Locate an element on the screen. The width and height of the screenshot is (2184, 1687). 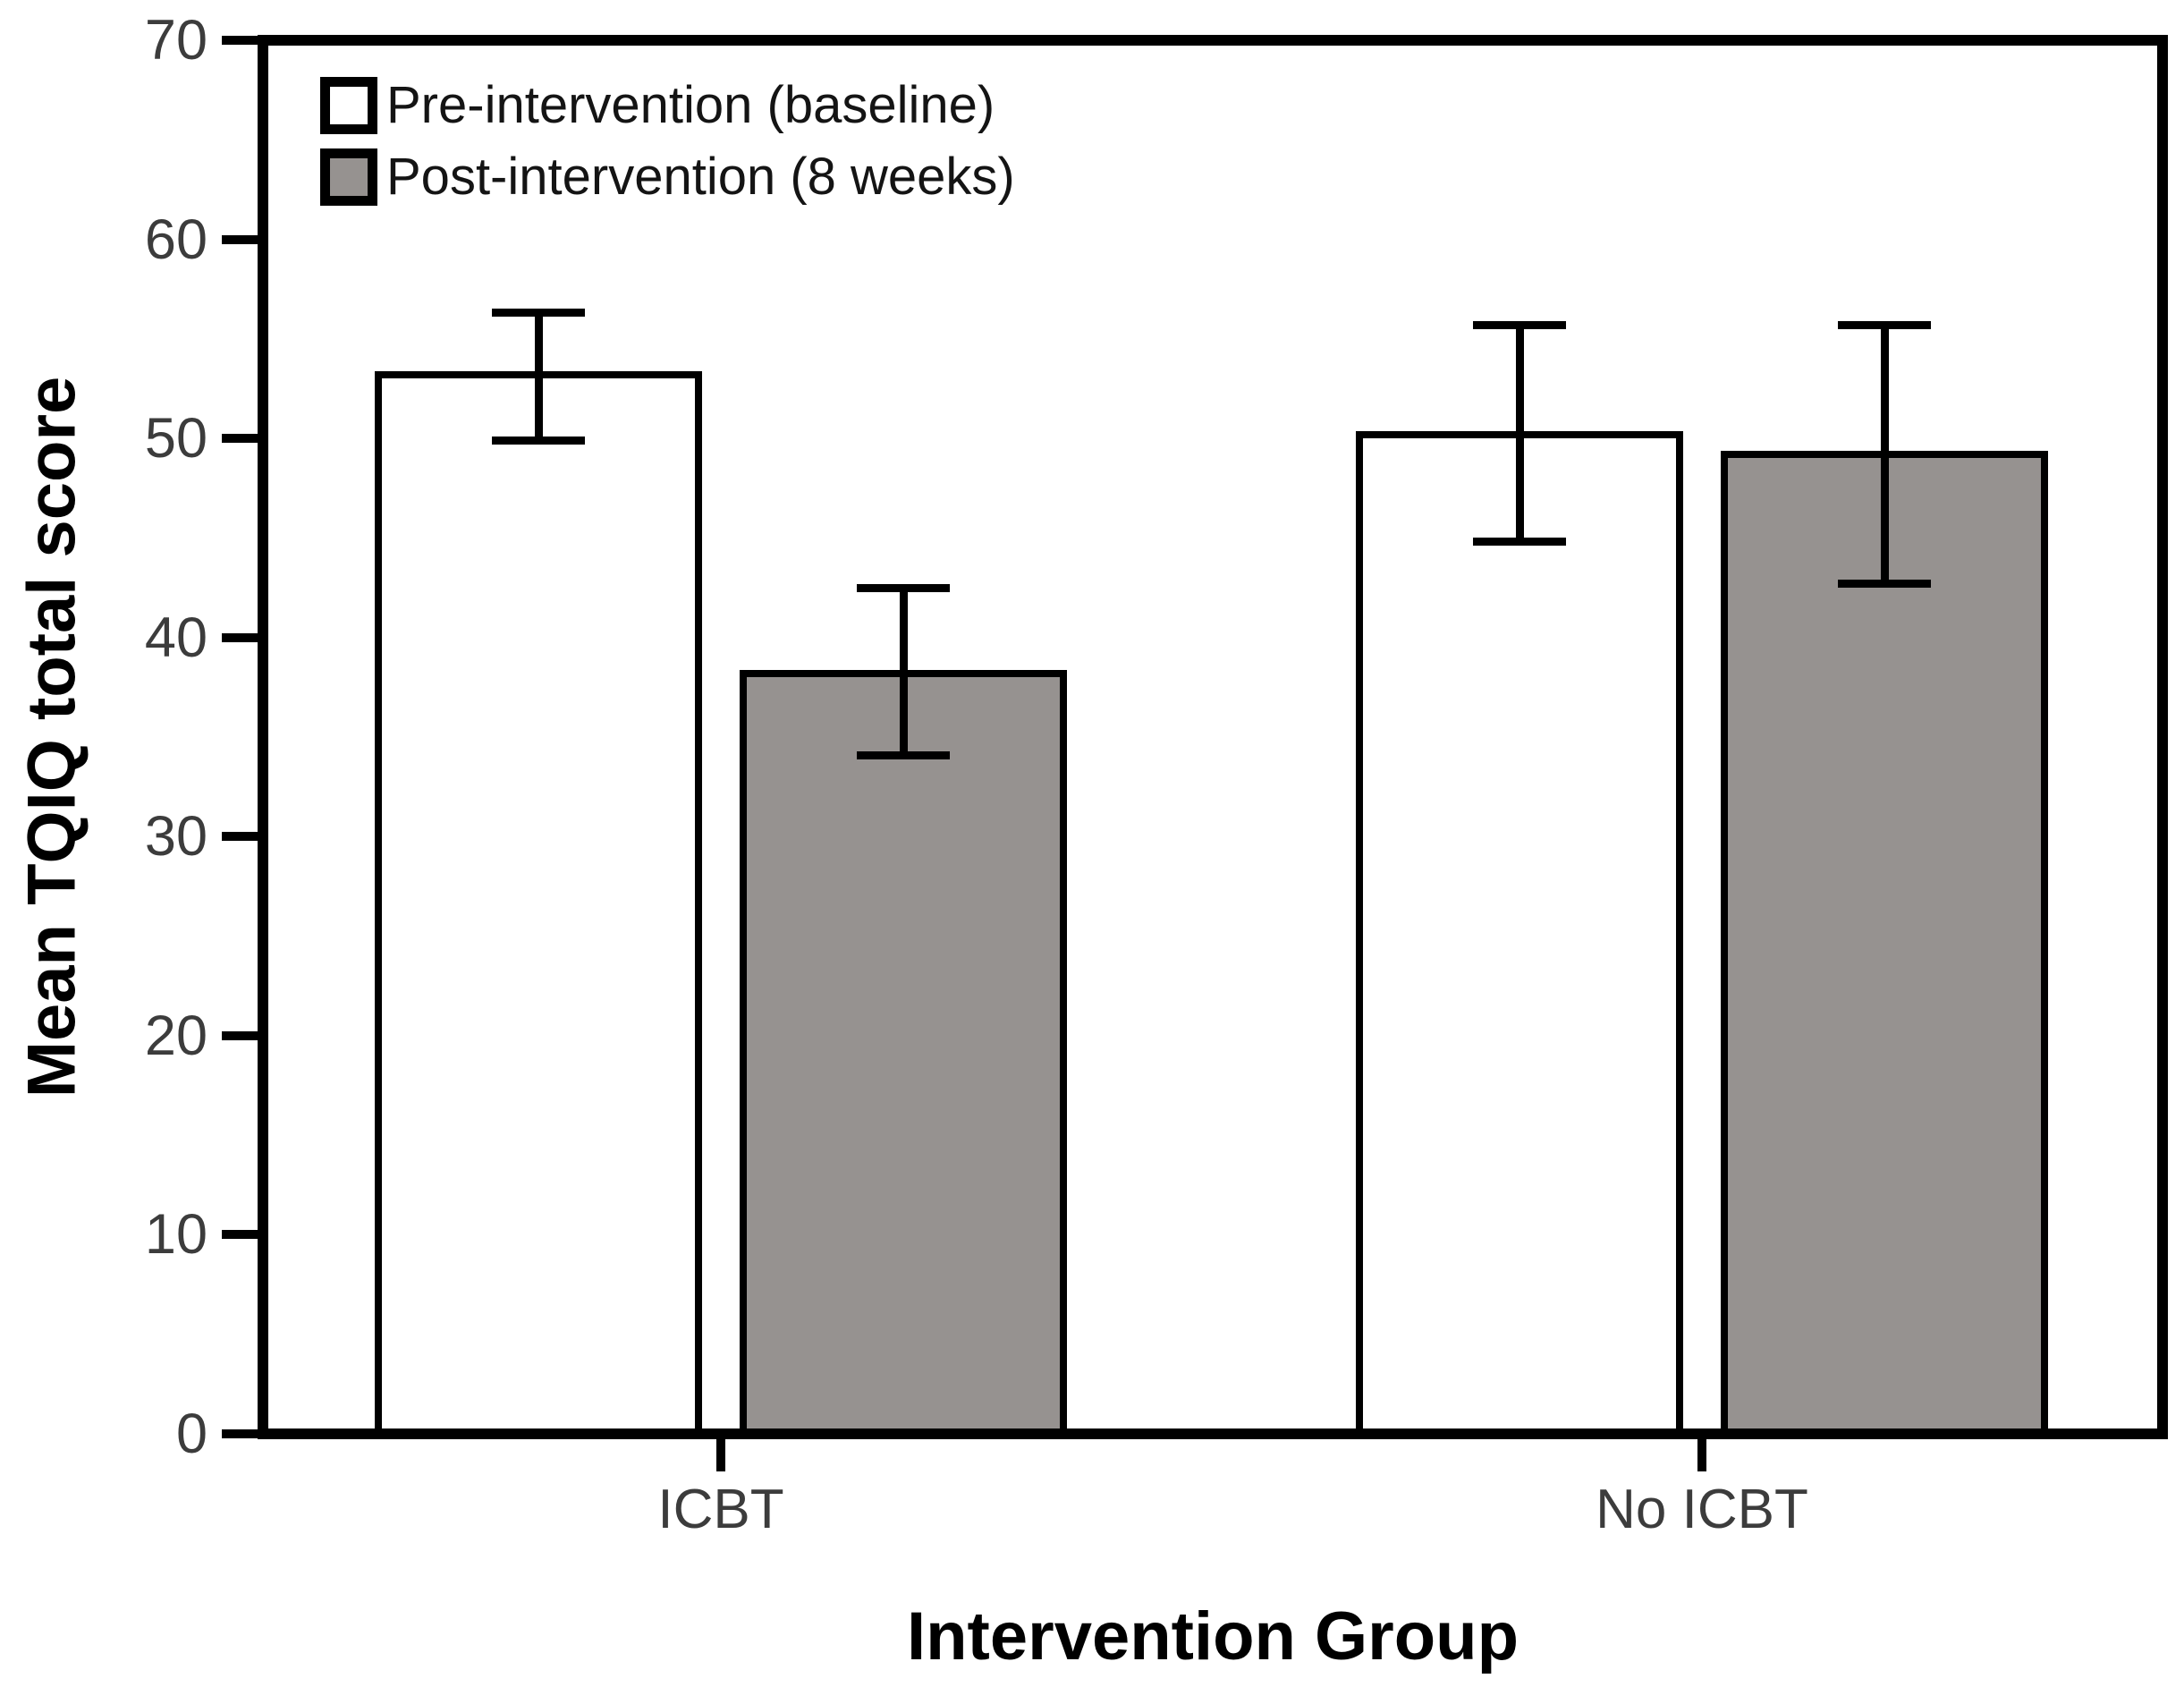
y-axis-tick-label-30: 30 is located at coordinates (175, 837).